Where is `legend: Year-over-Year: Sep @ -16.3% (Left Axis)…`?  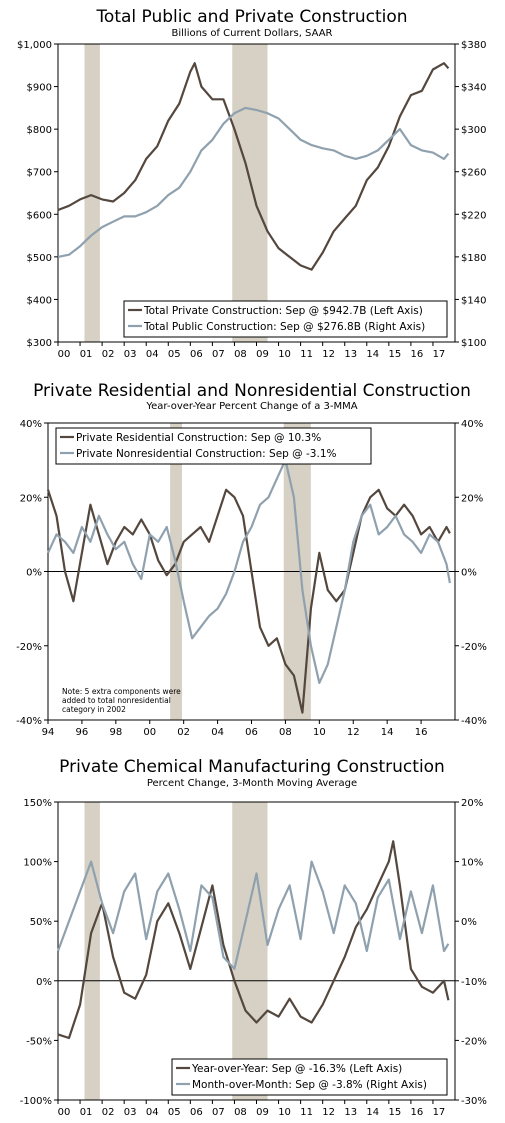 legend: Year-over-Year: Sep @ -16.3% (Left Axis)… is located at coordinates (309, 1077).